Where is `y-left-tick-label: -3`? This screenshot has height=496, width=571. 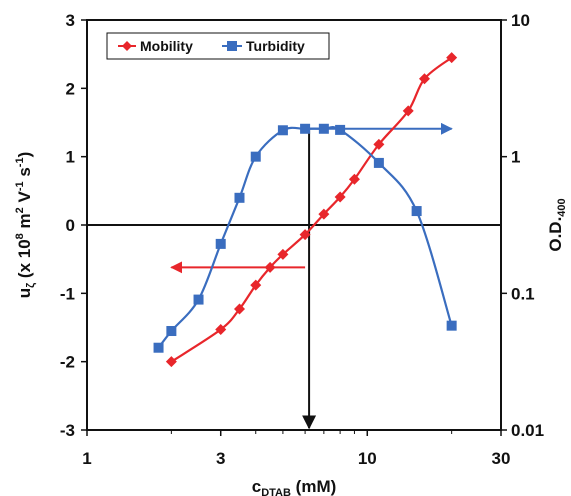
y-left-tick-label: -3 is located at coordinates (67, 430).